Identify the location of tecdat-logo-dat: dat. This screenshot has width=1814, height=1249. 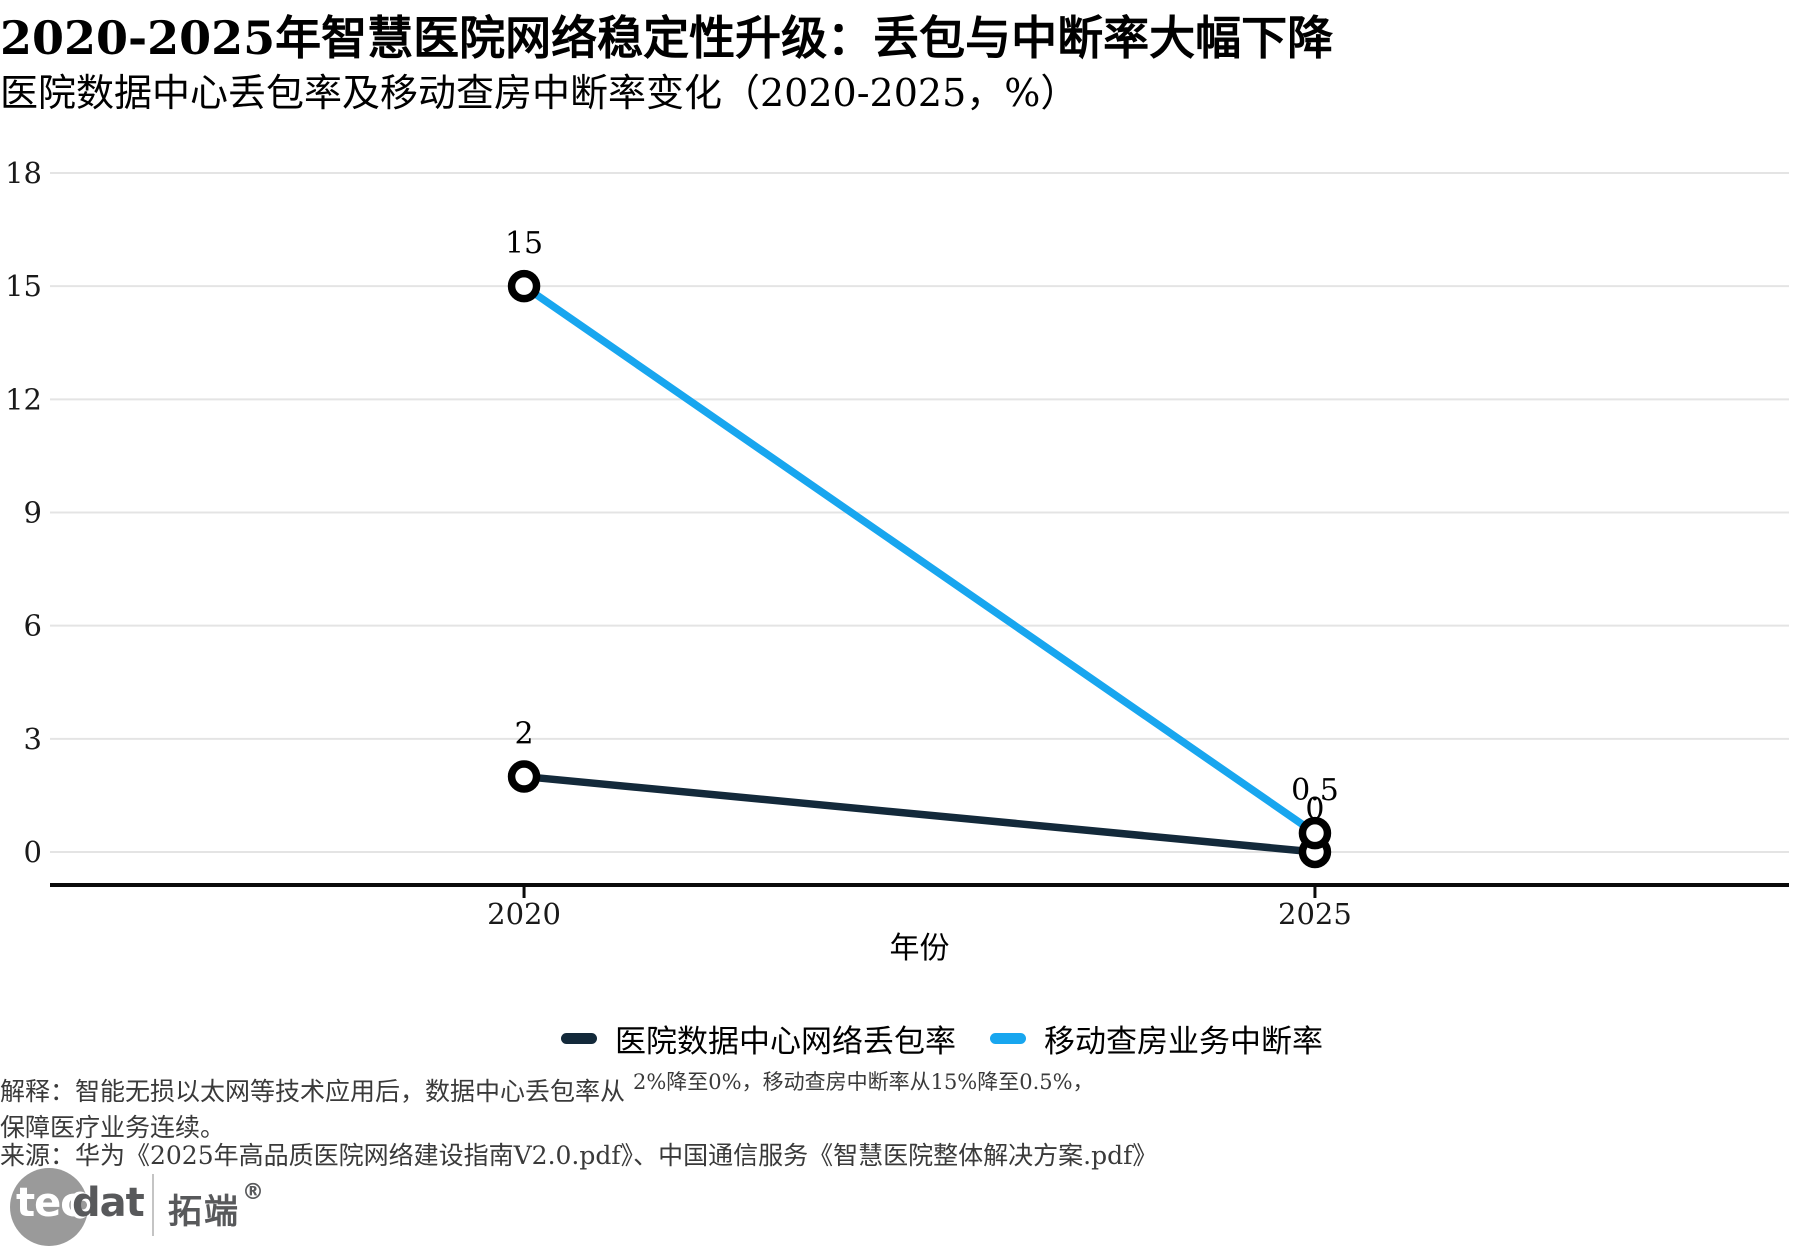
(108, 1203).